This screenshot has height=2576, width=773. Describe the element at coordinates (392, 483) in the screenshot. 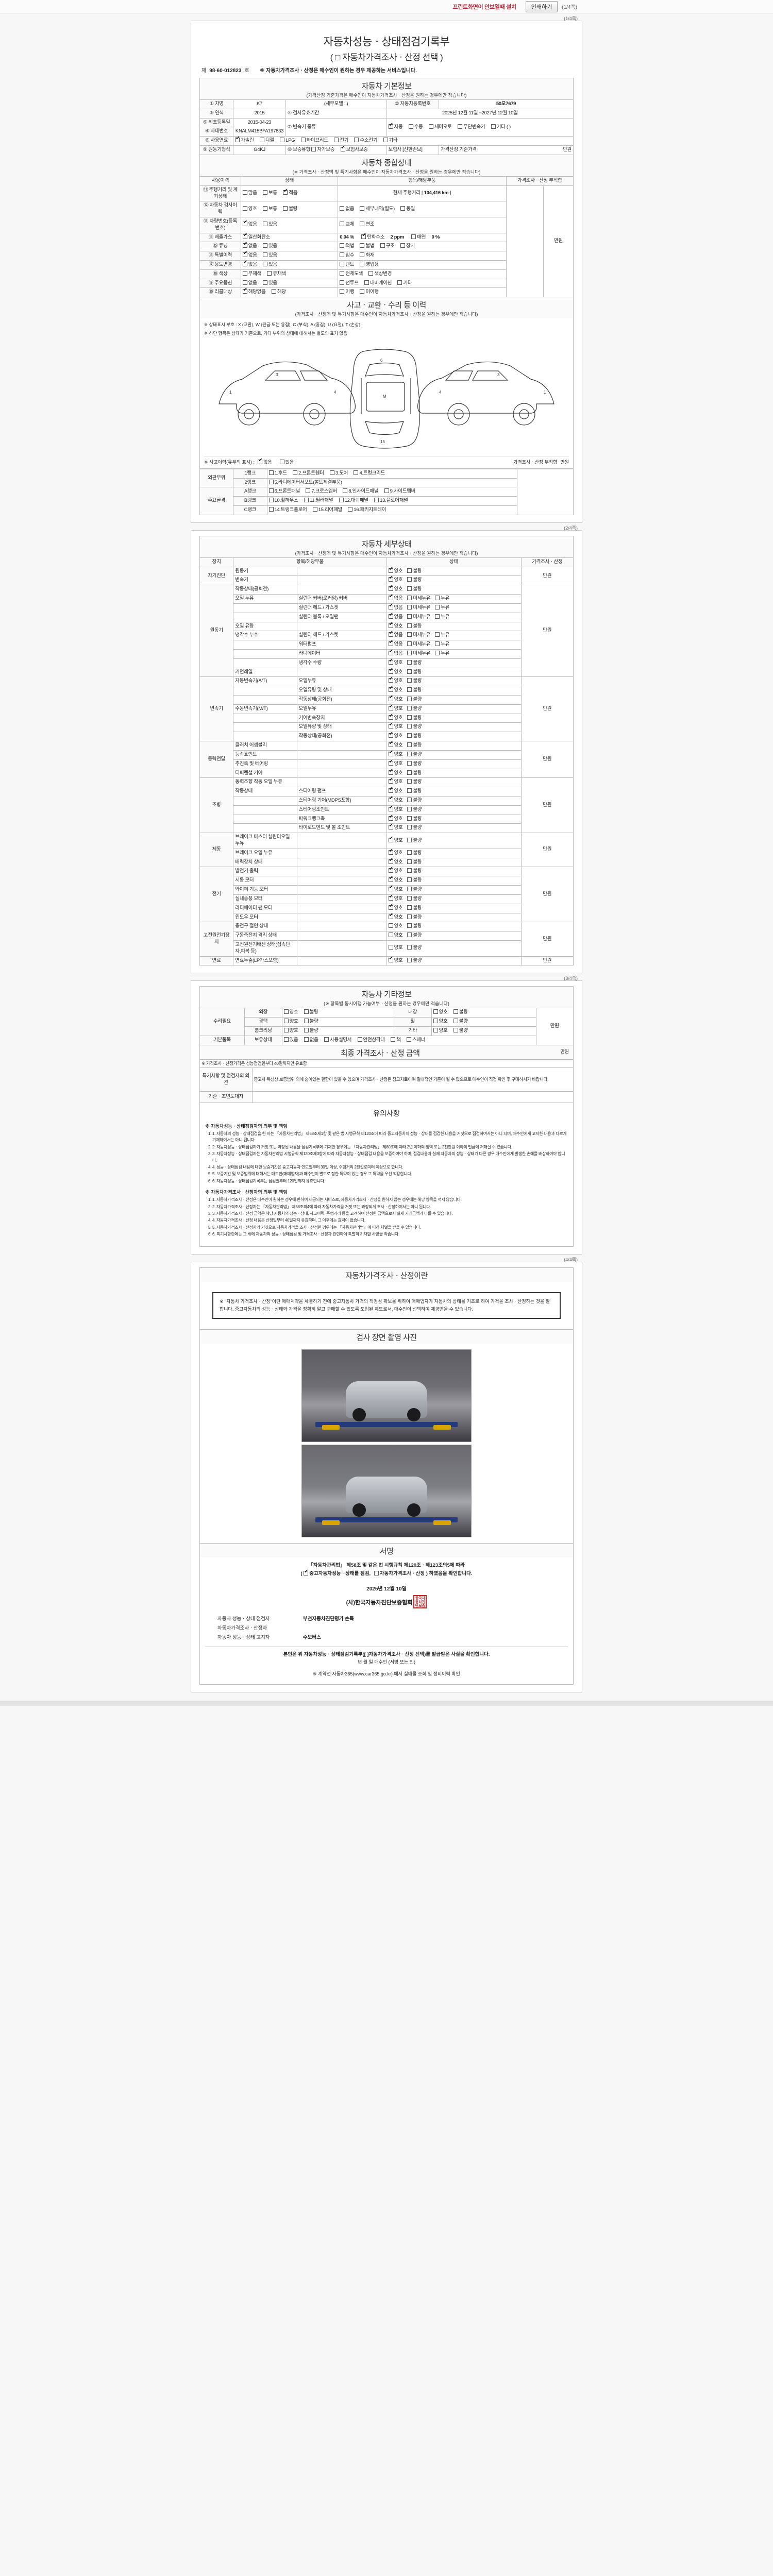

I see `rank-2-parts: 5.라디에이터서포트(볼트체결부품)` at that location.